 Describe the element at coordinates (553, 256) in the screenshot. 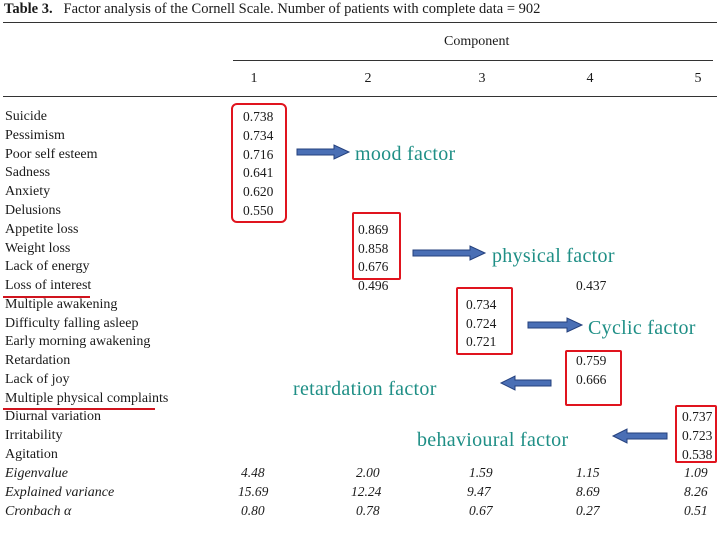

I see `physical-factor-label: physical factor` at that location.